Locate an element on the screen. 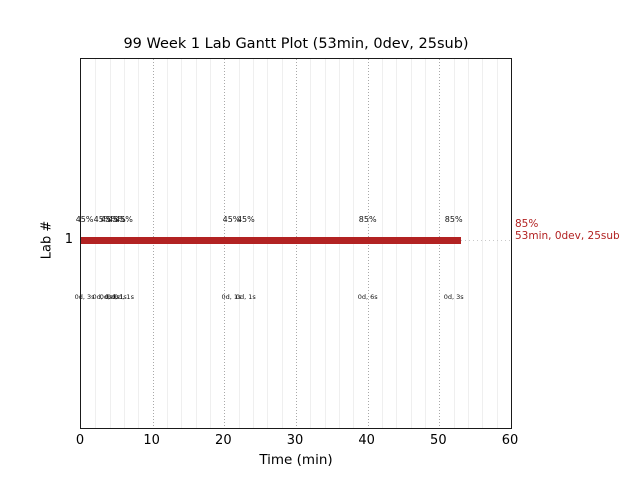  x-tick-label: 10 is located at coordinates (151, 440).